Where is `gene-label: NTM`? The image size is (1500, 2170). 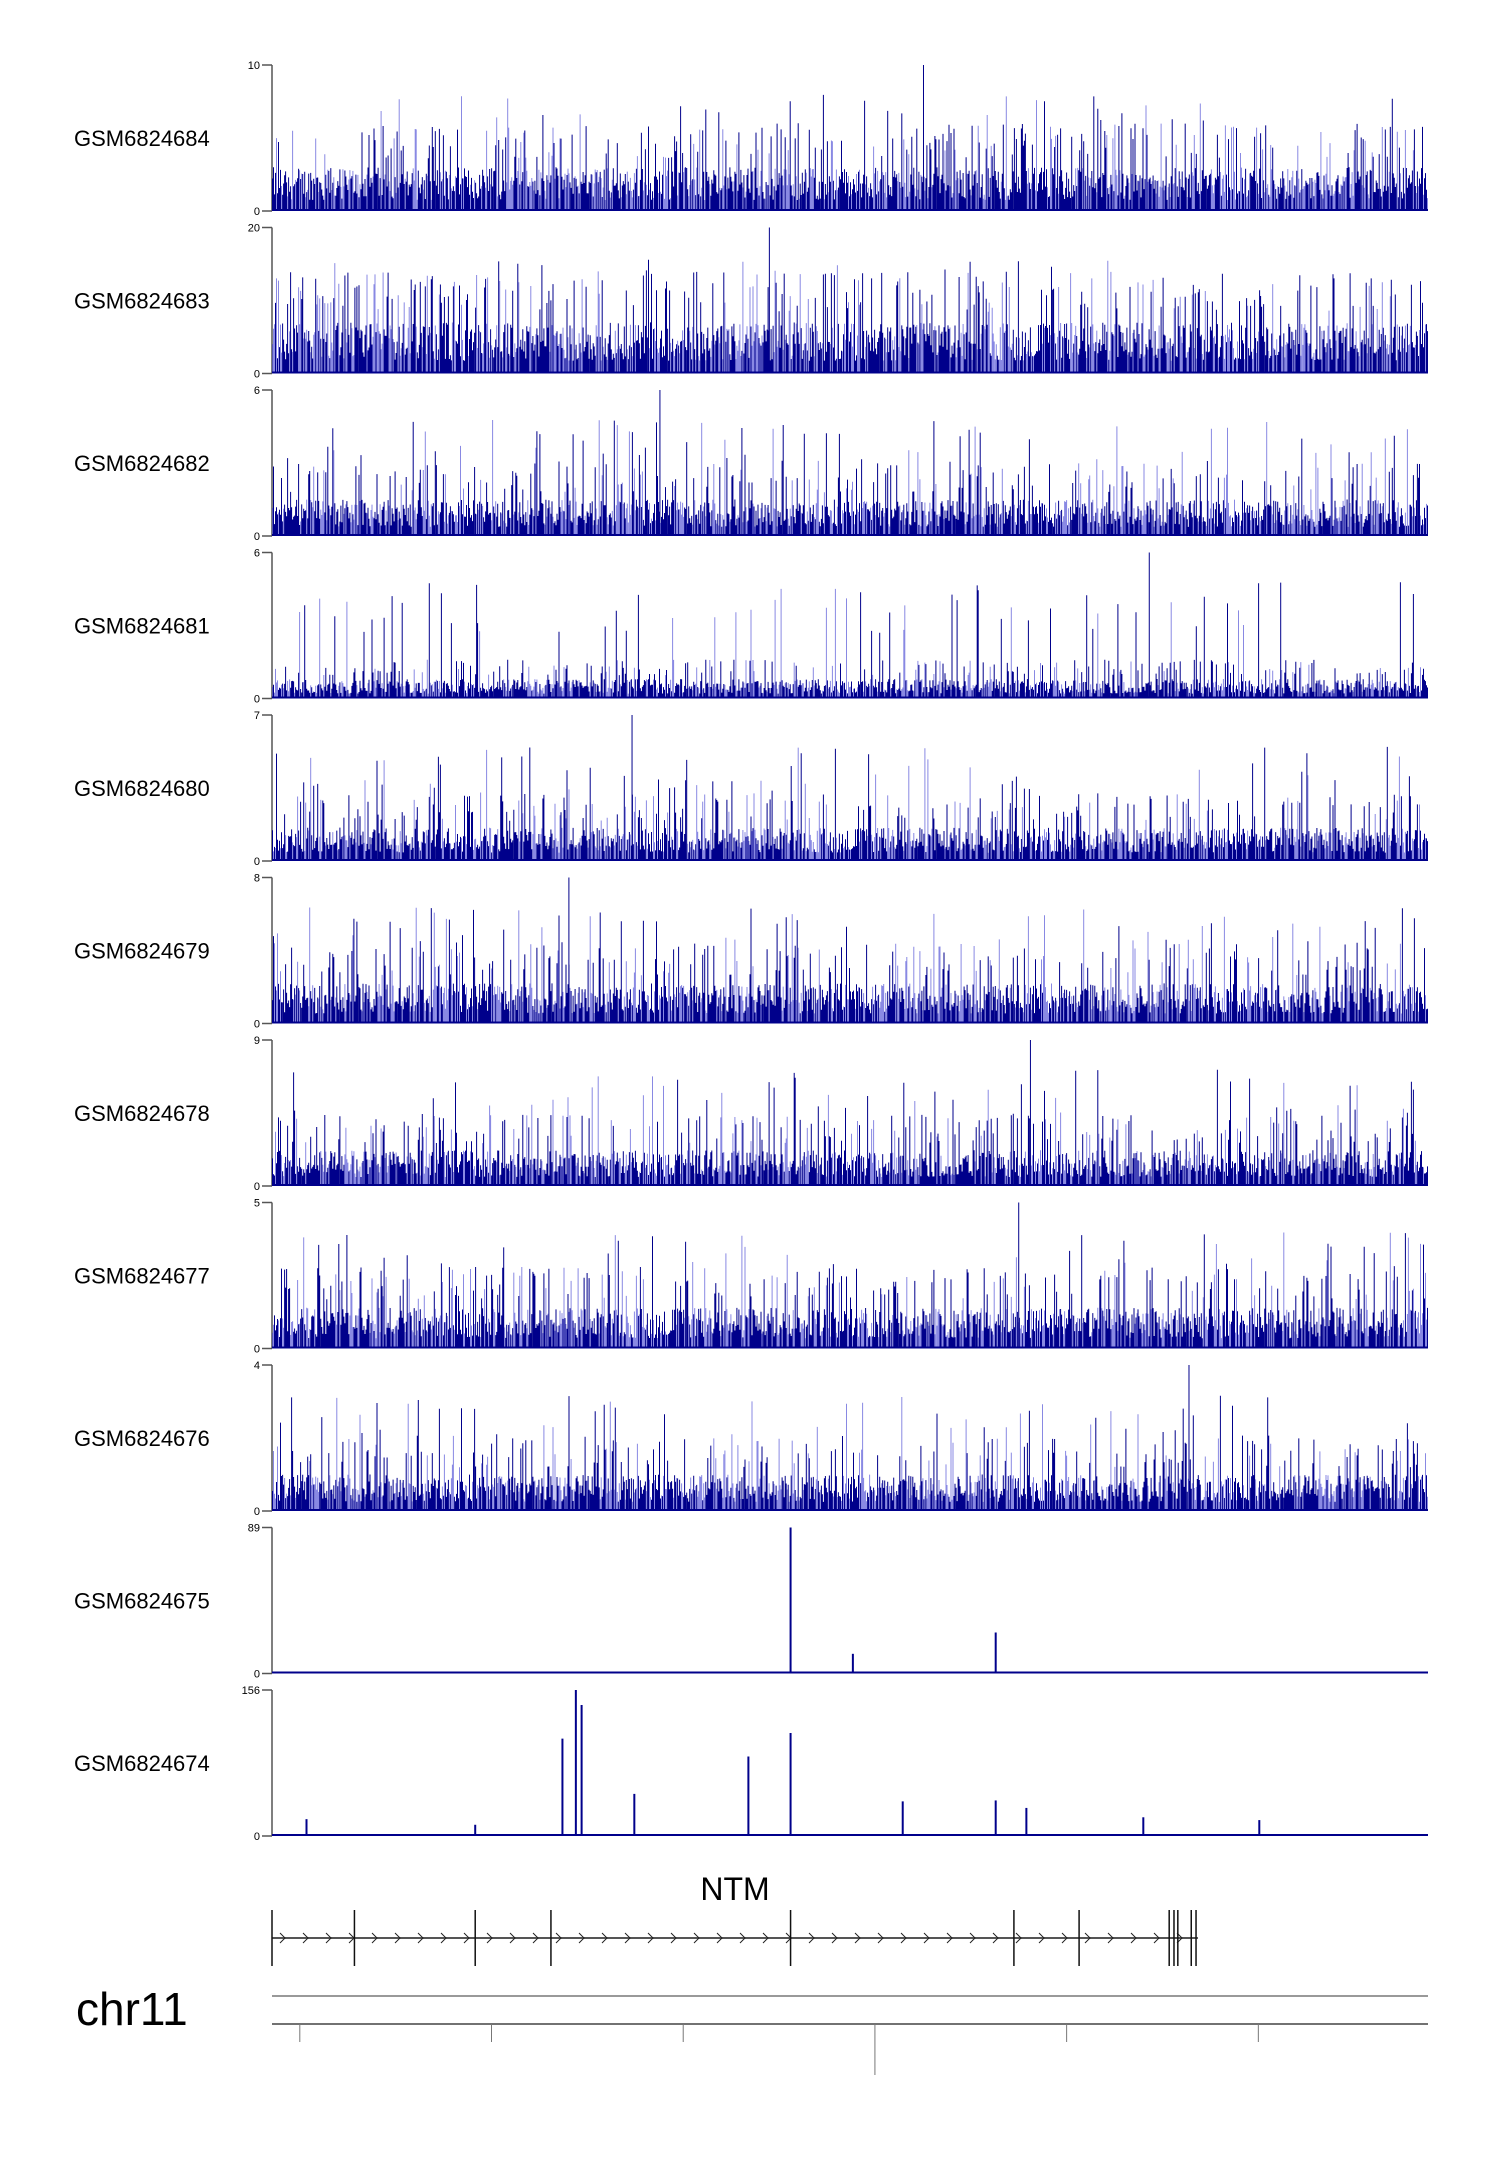 gene-label: NTM is located at coordinates (734, 1889).